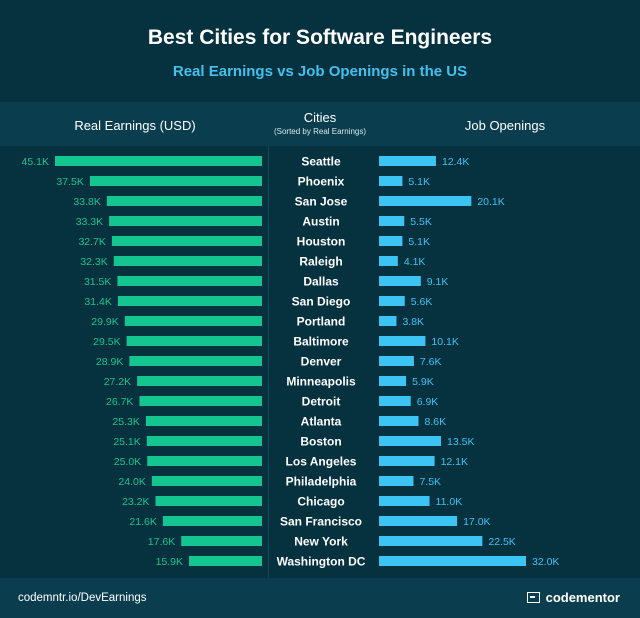 Image resolution: width=640 pixels, height=618 pixels. I want to click on earnings-value-label: 33.8K, so click(86, 202).